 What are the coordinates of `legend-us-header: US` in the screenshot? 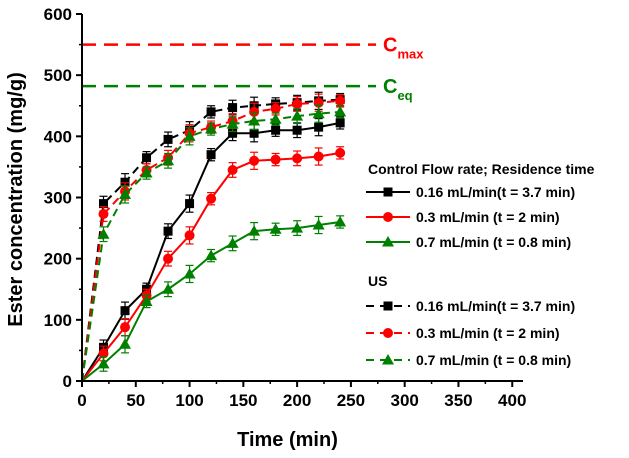 It's located at (377, 281).